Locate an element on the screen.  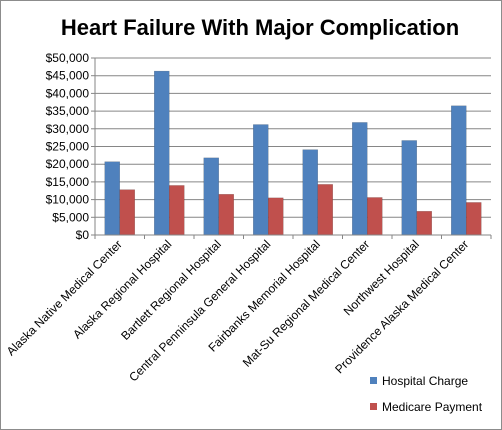
x-tick-label: Alaska Regional Hospital is located at coordinates (122, 289).